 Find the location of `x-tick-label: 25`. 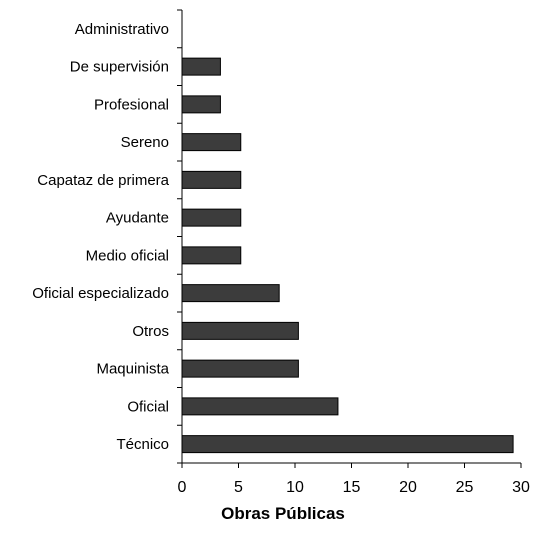

x-tick-label: 25 is located at coordinates (465, 487).